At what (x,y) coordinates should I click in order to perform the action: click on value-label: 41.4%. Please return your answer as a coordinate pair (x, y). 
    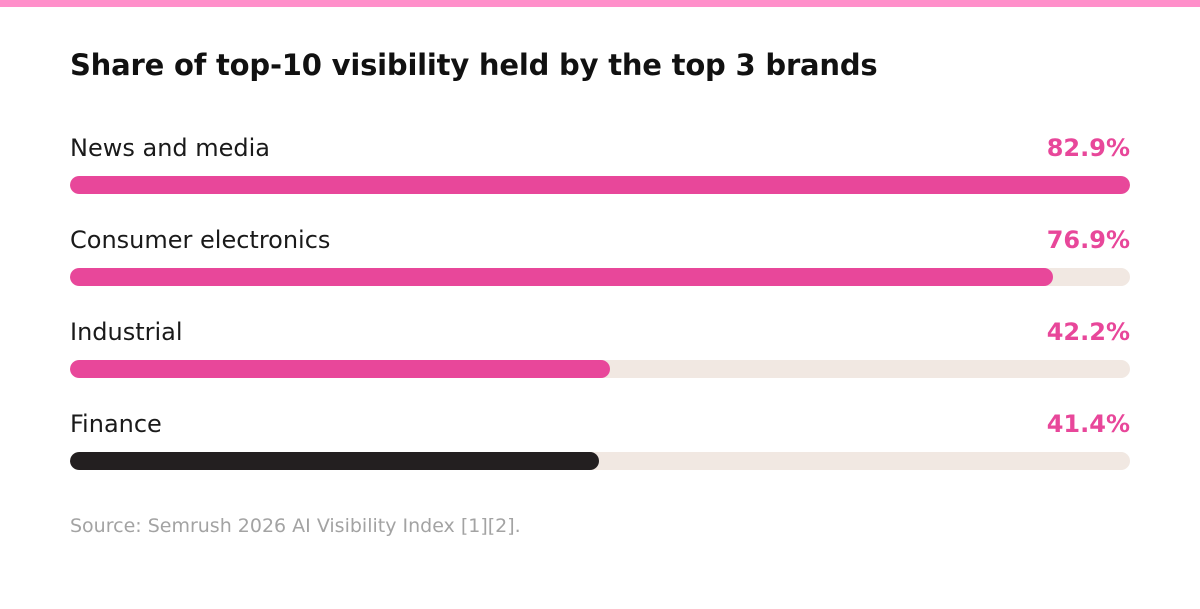
    Looking at the image, I should click on (1088, 424).